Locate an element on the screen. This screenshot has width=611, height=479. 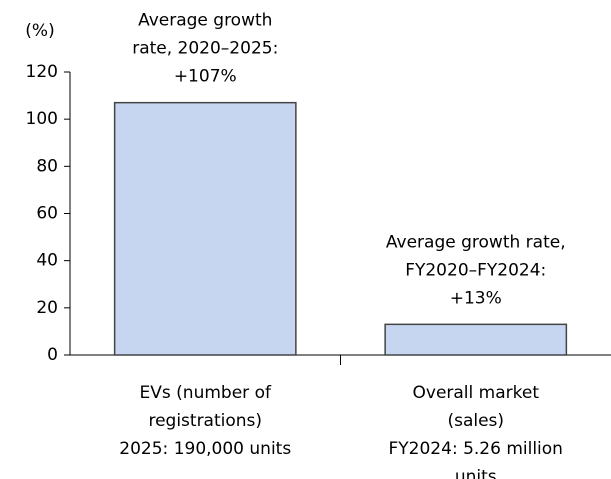
y-tick-label: 0 is located at coordinates (52, 355).